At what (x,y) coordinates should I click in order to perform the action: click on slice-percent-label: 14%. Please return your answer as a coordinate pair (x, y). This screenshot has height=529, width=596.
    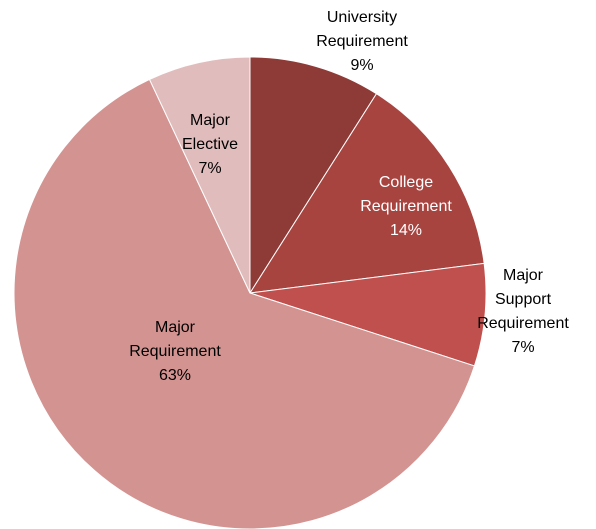
    Looking at the image, I should click on (406, 230).